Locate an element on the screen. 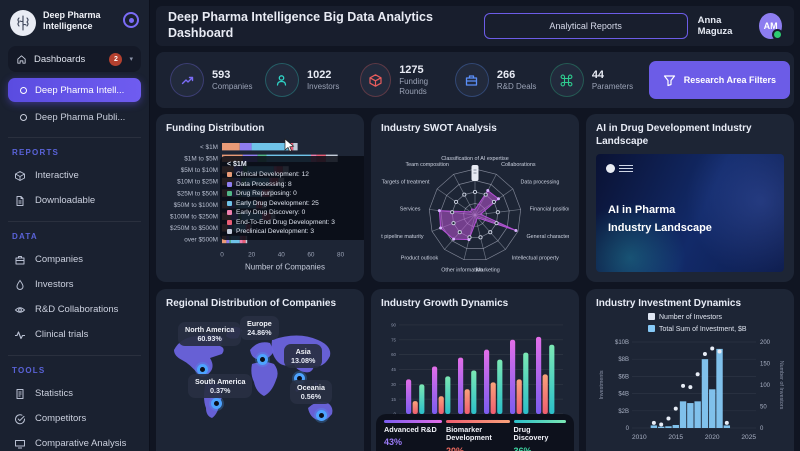 This screenshot has height=451, width=800. sidebar-item-label: Statistics is located at coordinates (54, 393).